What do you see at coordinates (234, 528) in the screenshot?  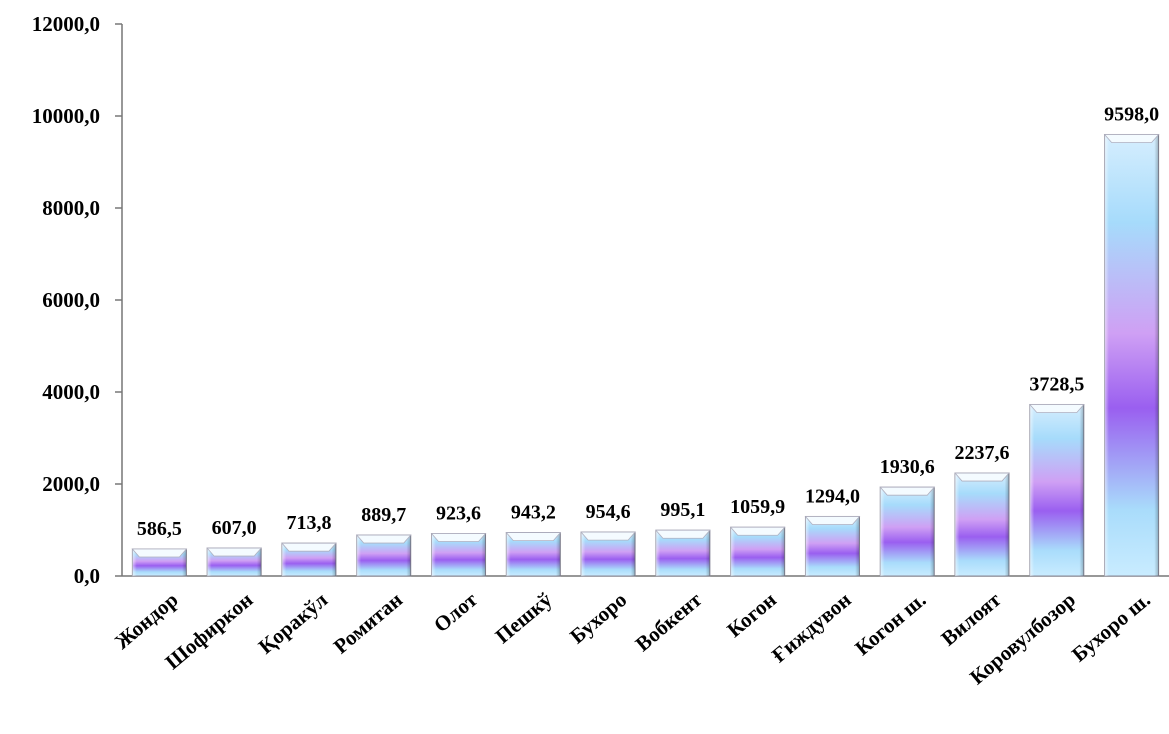 I see `data-label: 607,0` at bounding box center [234, 528].